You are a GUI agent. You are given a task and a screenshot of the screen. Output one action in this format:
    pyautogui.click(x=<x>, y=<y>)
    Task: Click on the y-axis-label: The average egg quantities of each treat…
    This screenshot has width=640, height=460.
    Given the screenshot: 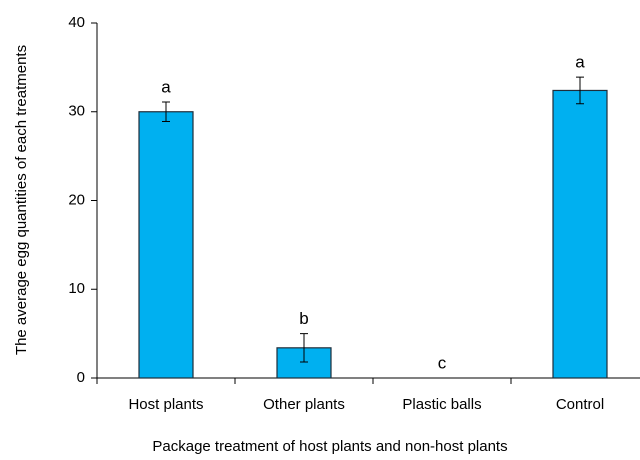 What is the action you would take?
    pyautogui.click(x=21, y=200)
    